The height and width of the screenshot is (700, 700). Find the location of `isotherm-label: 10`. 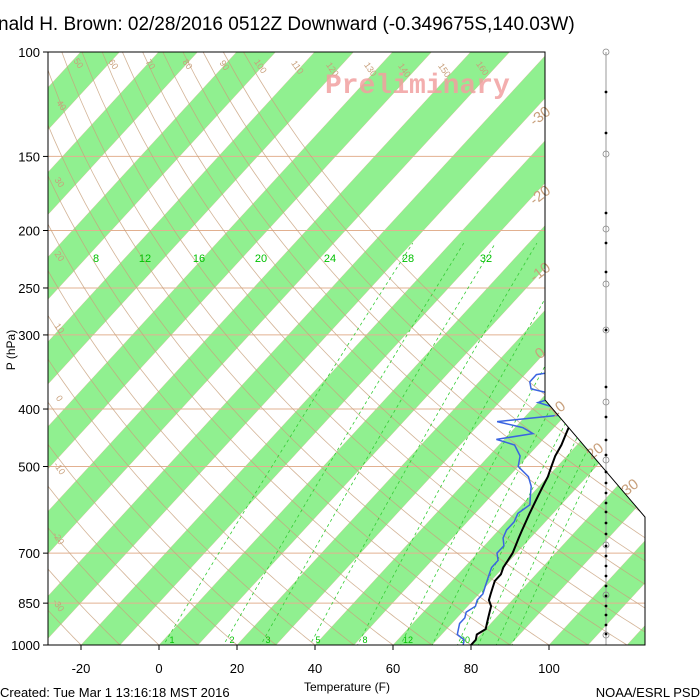

isotherm-label: 10 is located at coordinates (557, 410).